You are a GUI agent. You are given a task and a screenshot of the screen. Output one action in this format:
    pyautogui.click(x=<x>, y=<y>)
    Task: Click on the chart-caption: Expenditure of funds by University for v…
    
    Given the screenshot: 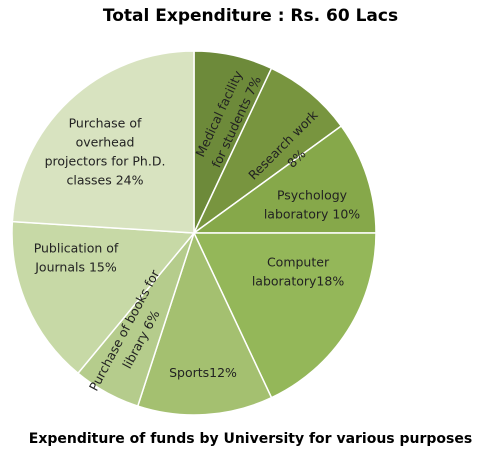 What is the action you would take?
    pyautogui.click(x=250, y=439)
    